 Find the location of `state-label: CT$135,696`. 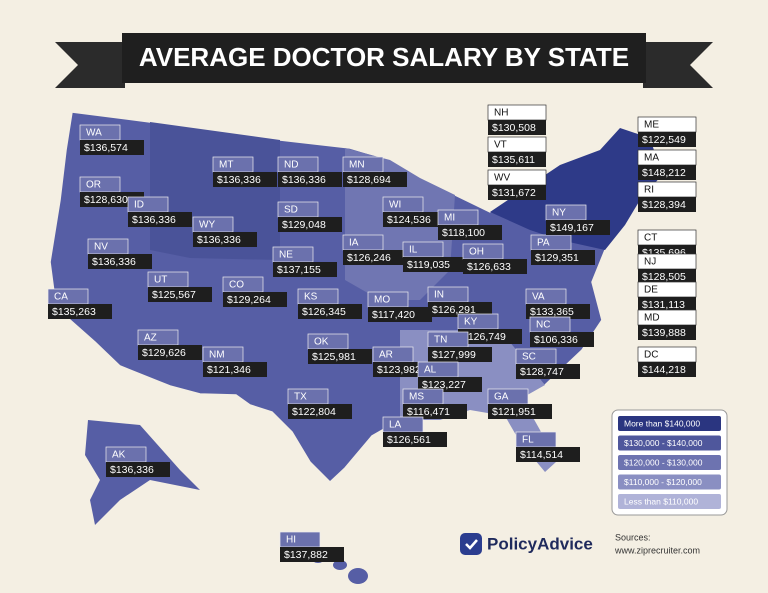

state-label: CT$135,696 is located at coordinates (667, 244).